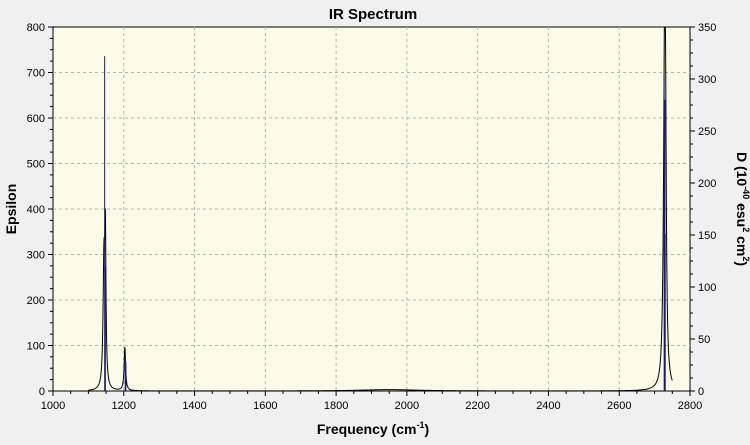 This screenshot has height=445, width=750. I want to click on y-tick-label: 300, so click(36, 256).